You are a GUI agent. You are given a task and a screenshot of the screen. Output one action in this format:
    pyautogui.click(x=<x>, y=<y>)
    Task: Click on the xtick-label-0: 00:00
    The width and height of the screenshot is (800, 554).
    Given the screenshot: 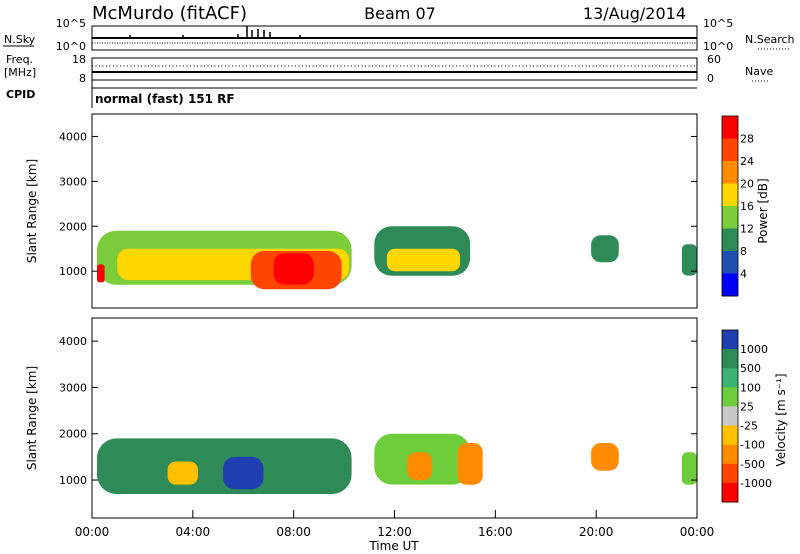 What is the action you would take?
    pyautogui.click(x=92, y=532)
    